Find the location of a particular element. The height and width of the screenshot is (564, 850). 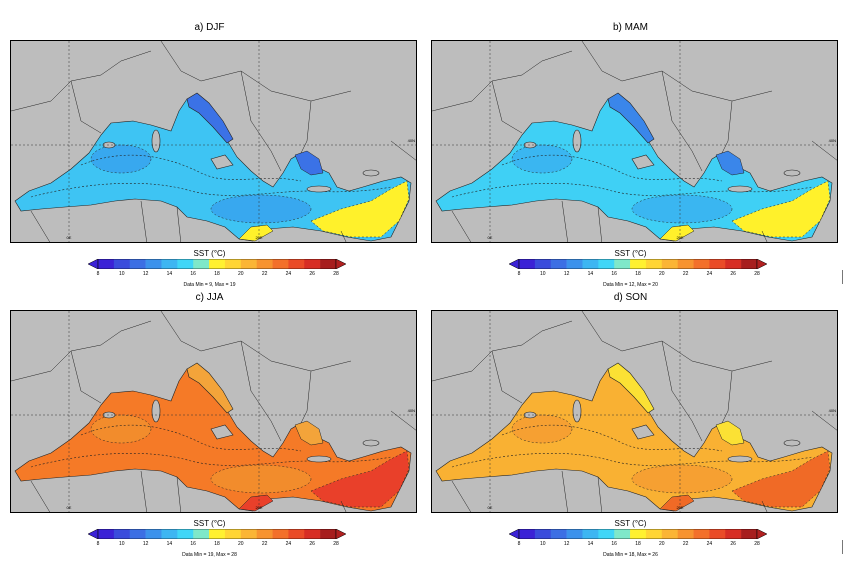

colorbar-tick-label: 26 is located at coordinates (312, 544).